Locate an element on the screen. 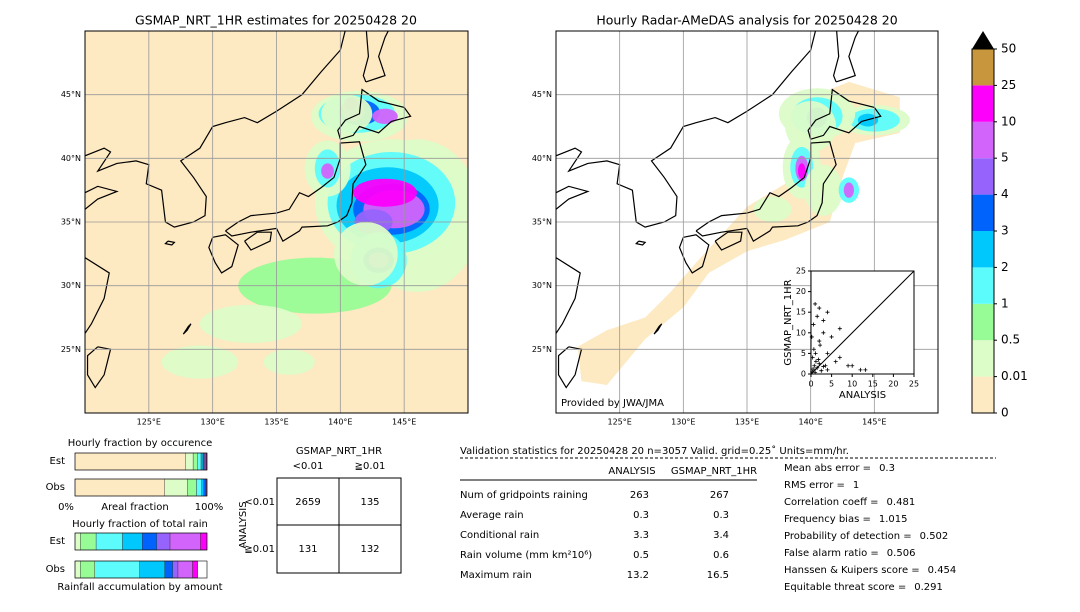 Image resolution: width=1080 pixels, height=612 pixels. lon-tick-label: 125°E is located at coordinates (149, 422).